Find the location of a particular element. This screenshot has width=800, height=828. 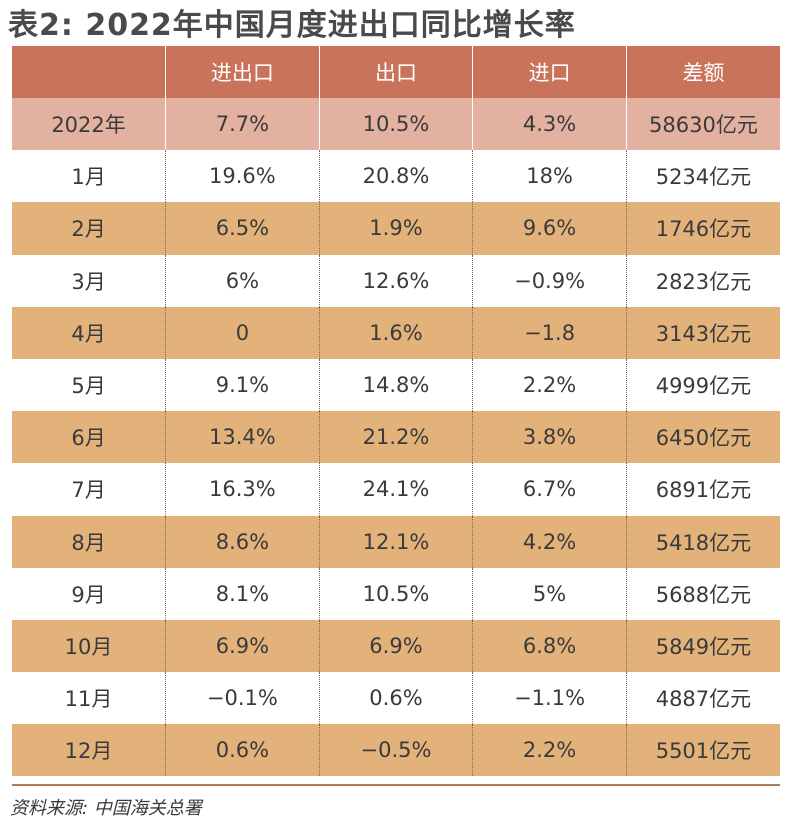

table-cell: 11月 is located at coordinates (89, 698).